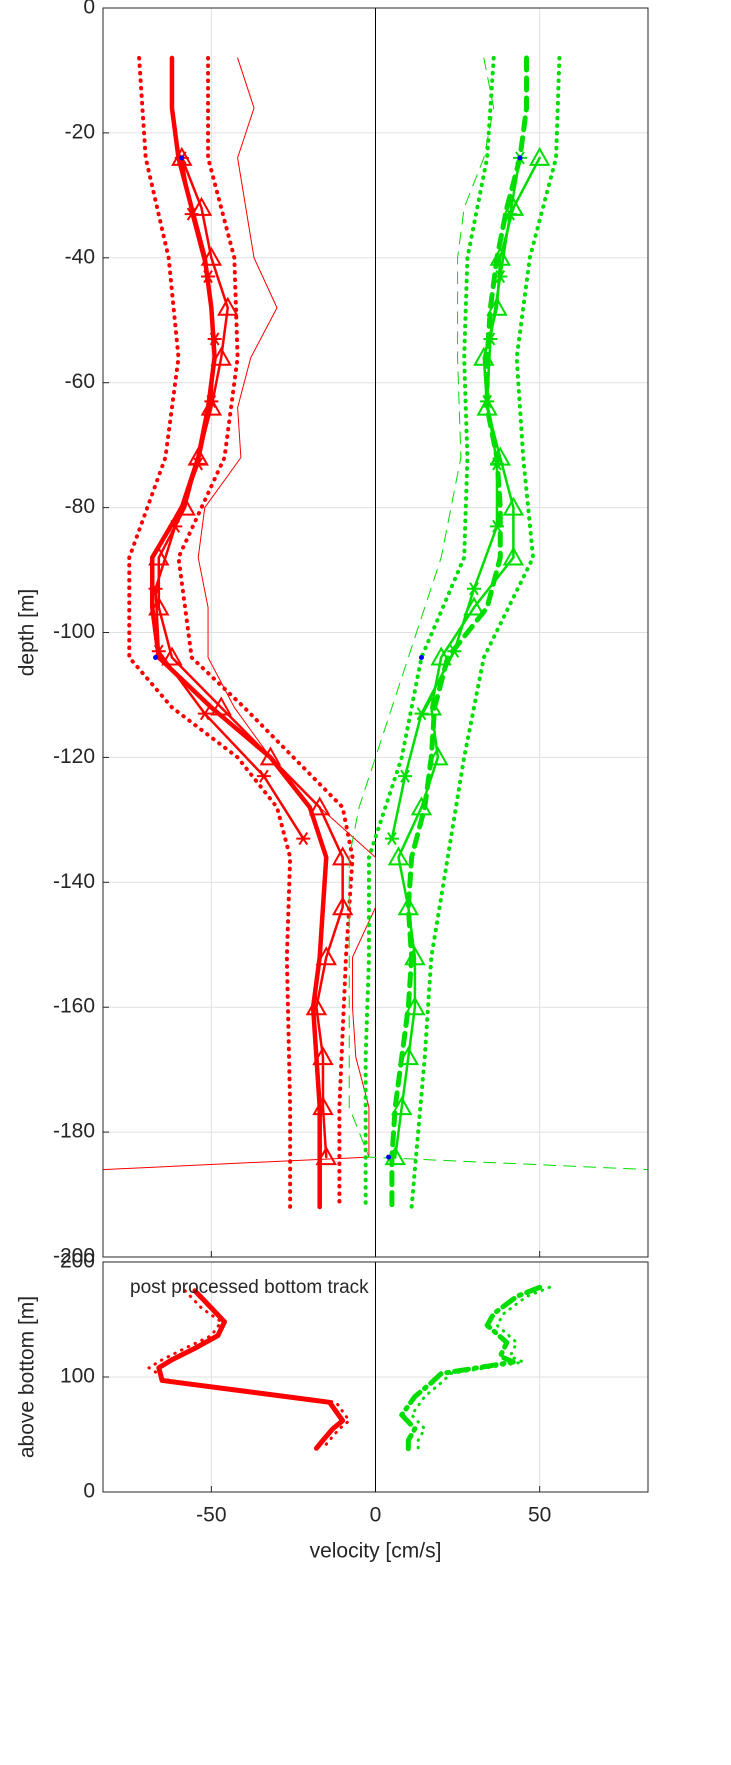 The width and height of the screenshot is (731, 1765). I want to click on x-tick-label: -50, so click(211, 1515).